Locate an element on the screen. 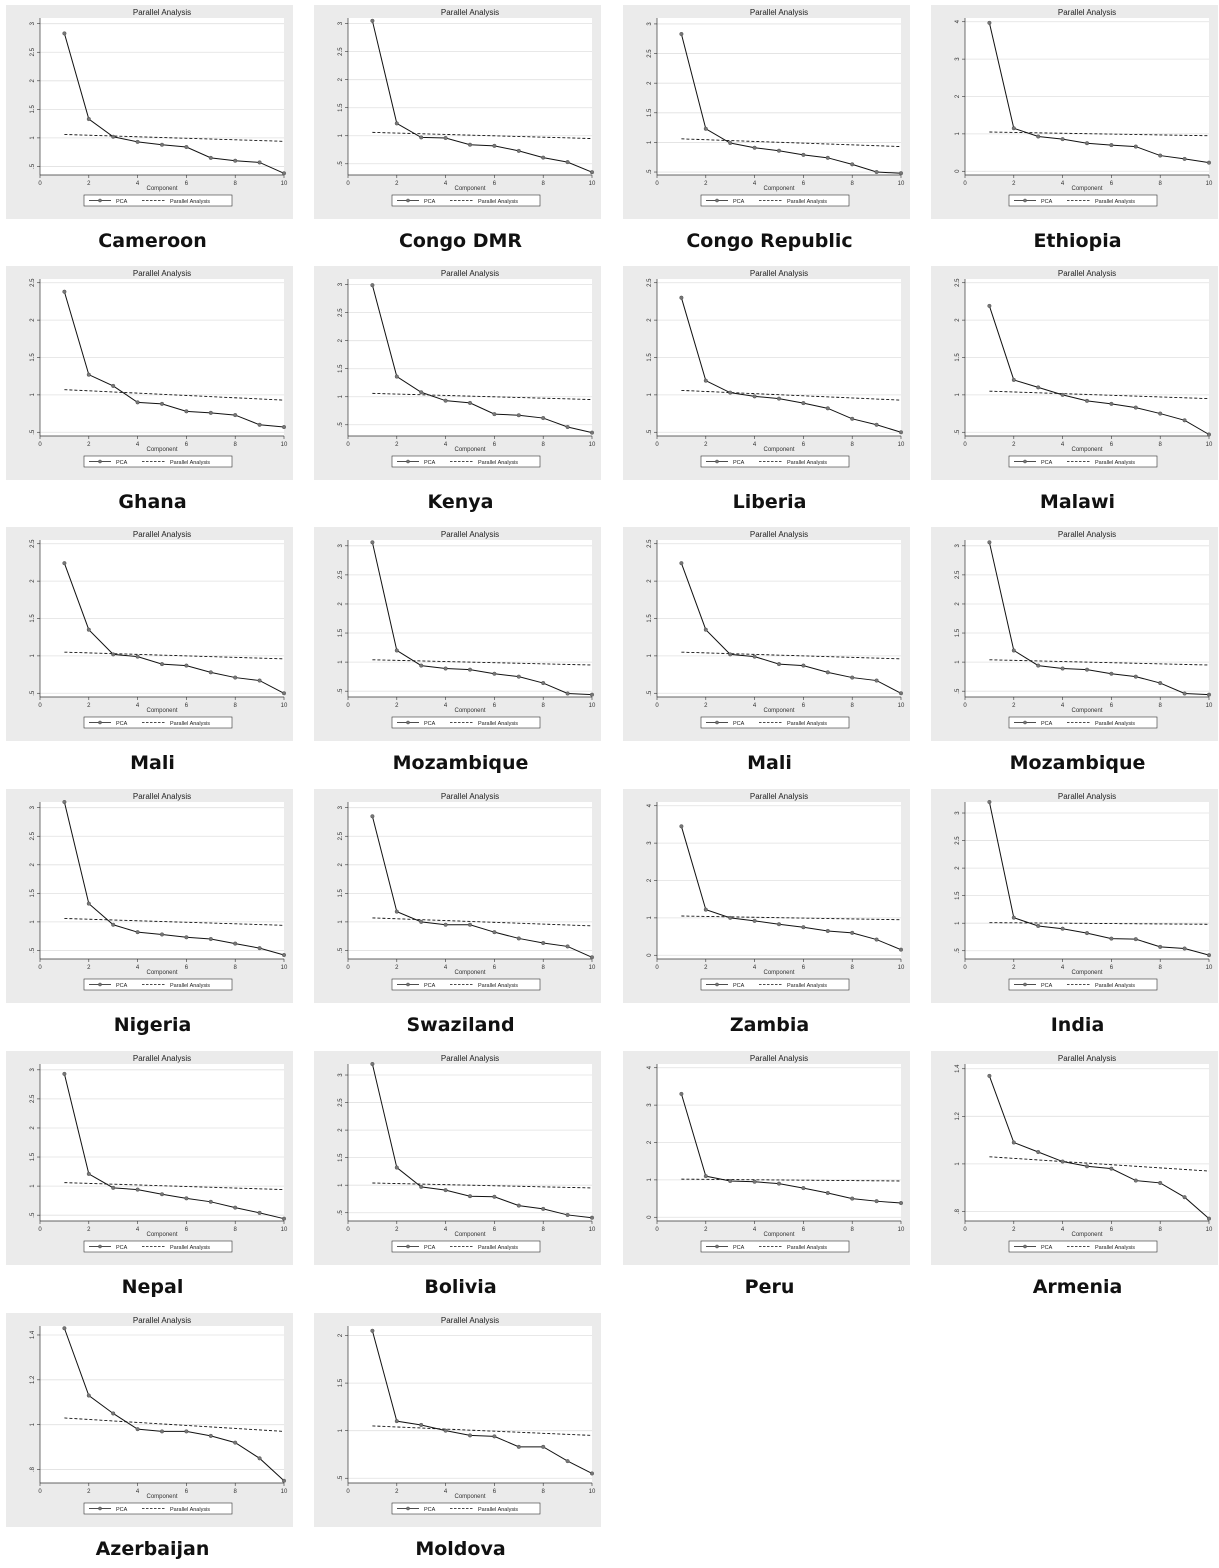 The image size is (1219, 1568). y-tick-label: 4 is located at coordinates (650, 1067).